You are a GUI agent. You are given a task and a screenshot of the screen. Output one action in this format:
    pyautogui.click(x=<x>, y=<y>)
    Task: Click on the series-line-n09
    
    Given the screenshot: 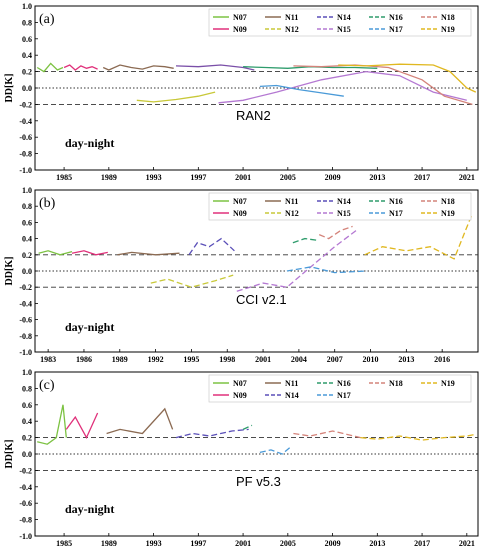 What is the action you would take?
    pyautogui.click(x=89, y=253)
    